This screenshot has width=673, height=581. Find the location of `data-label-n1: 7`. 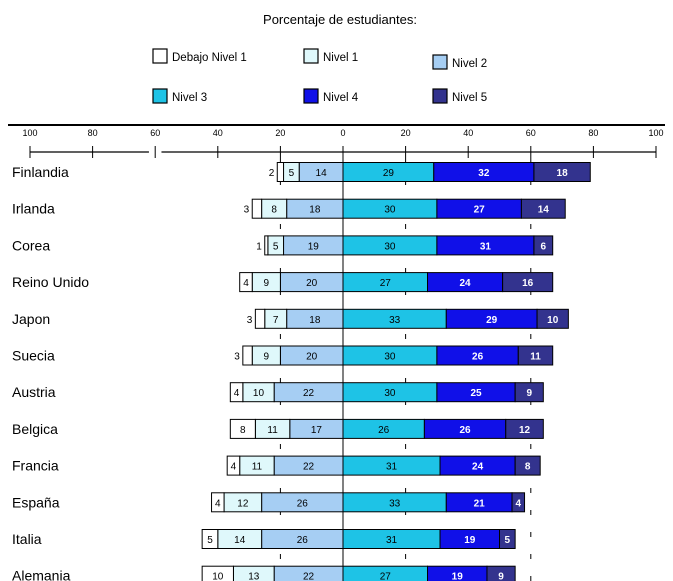

data-label-n1: 7 is located at coordinates (276, 320).